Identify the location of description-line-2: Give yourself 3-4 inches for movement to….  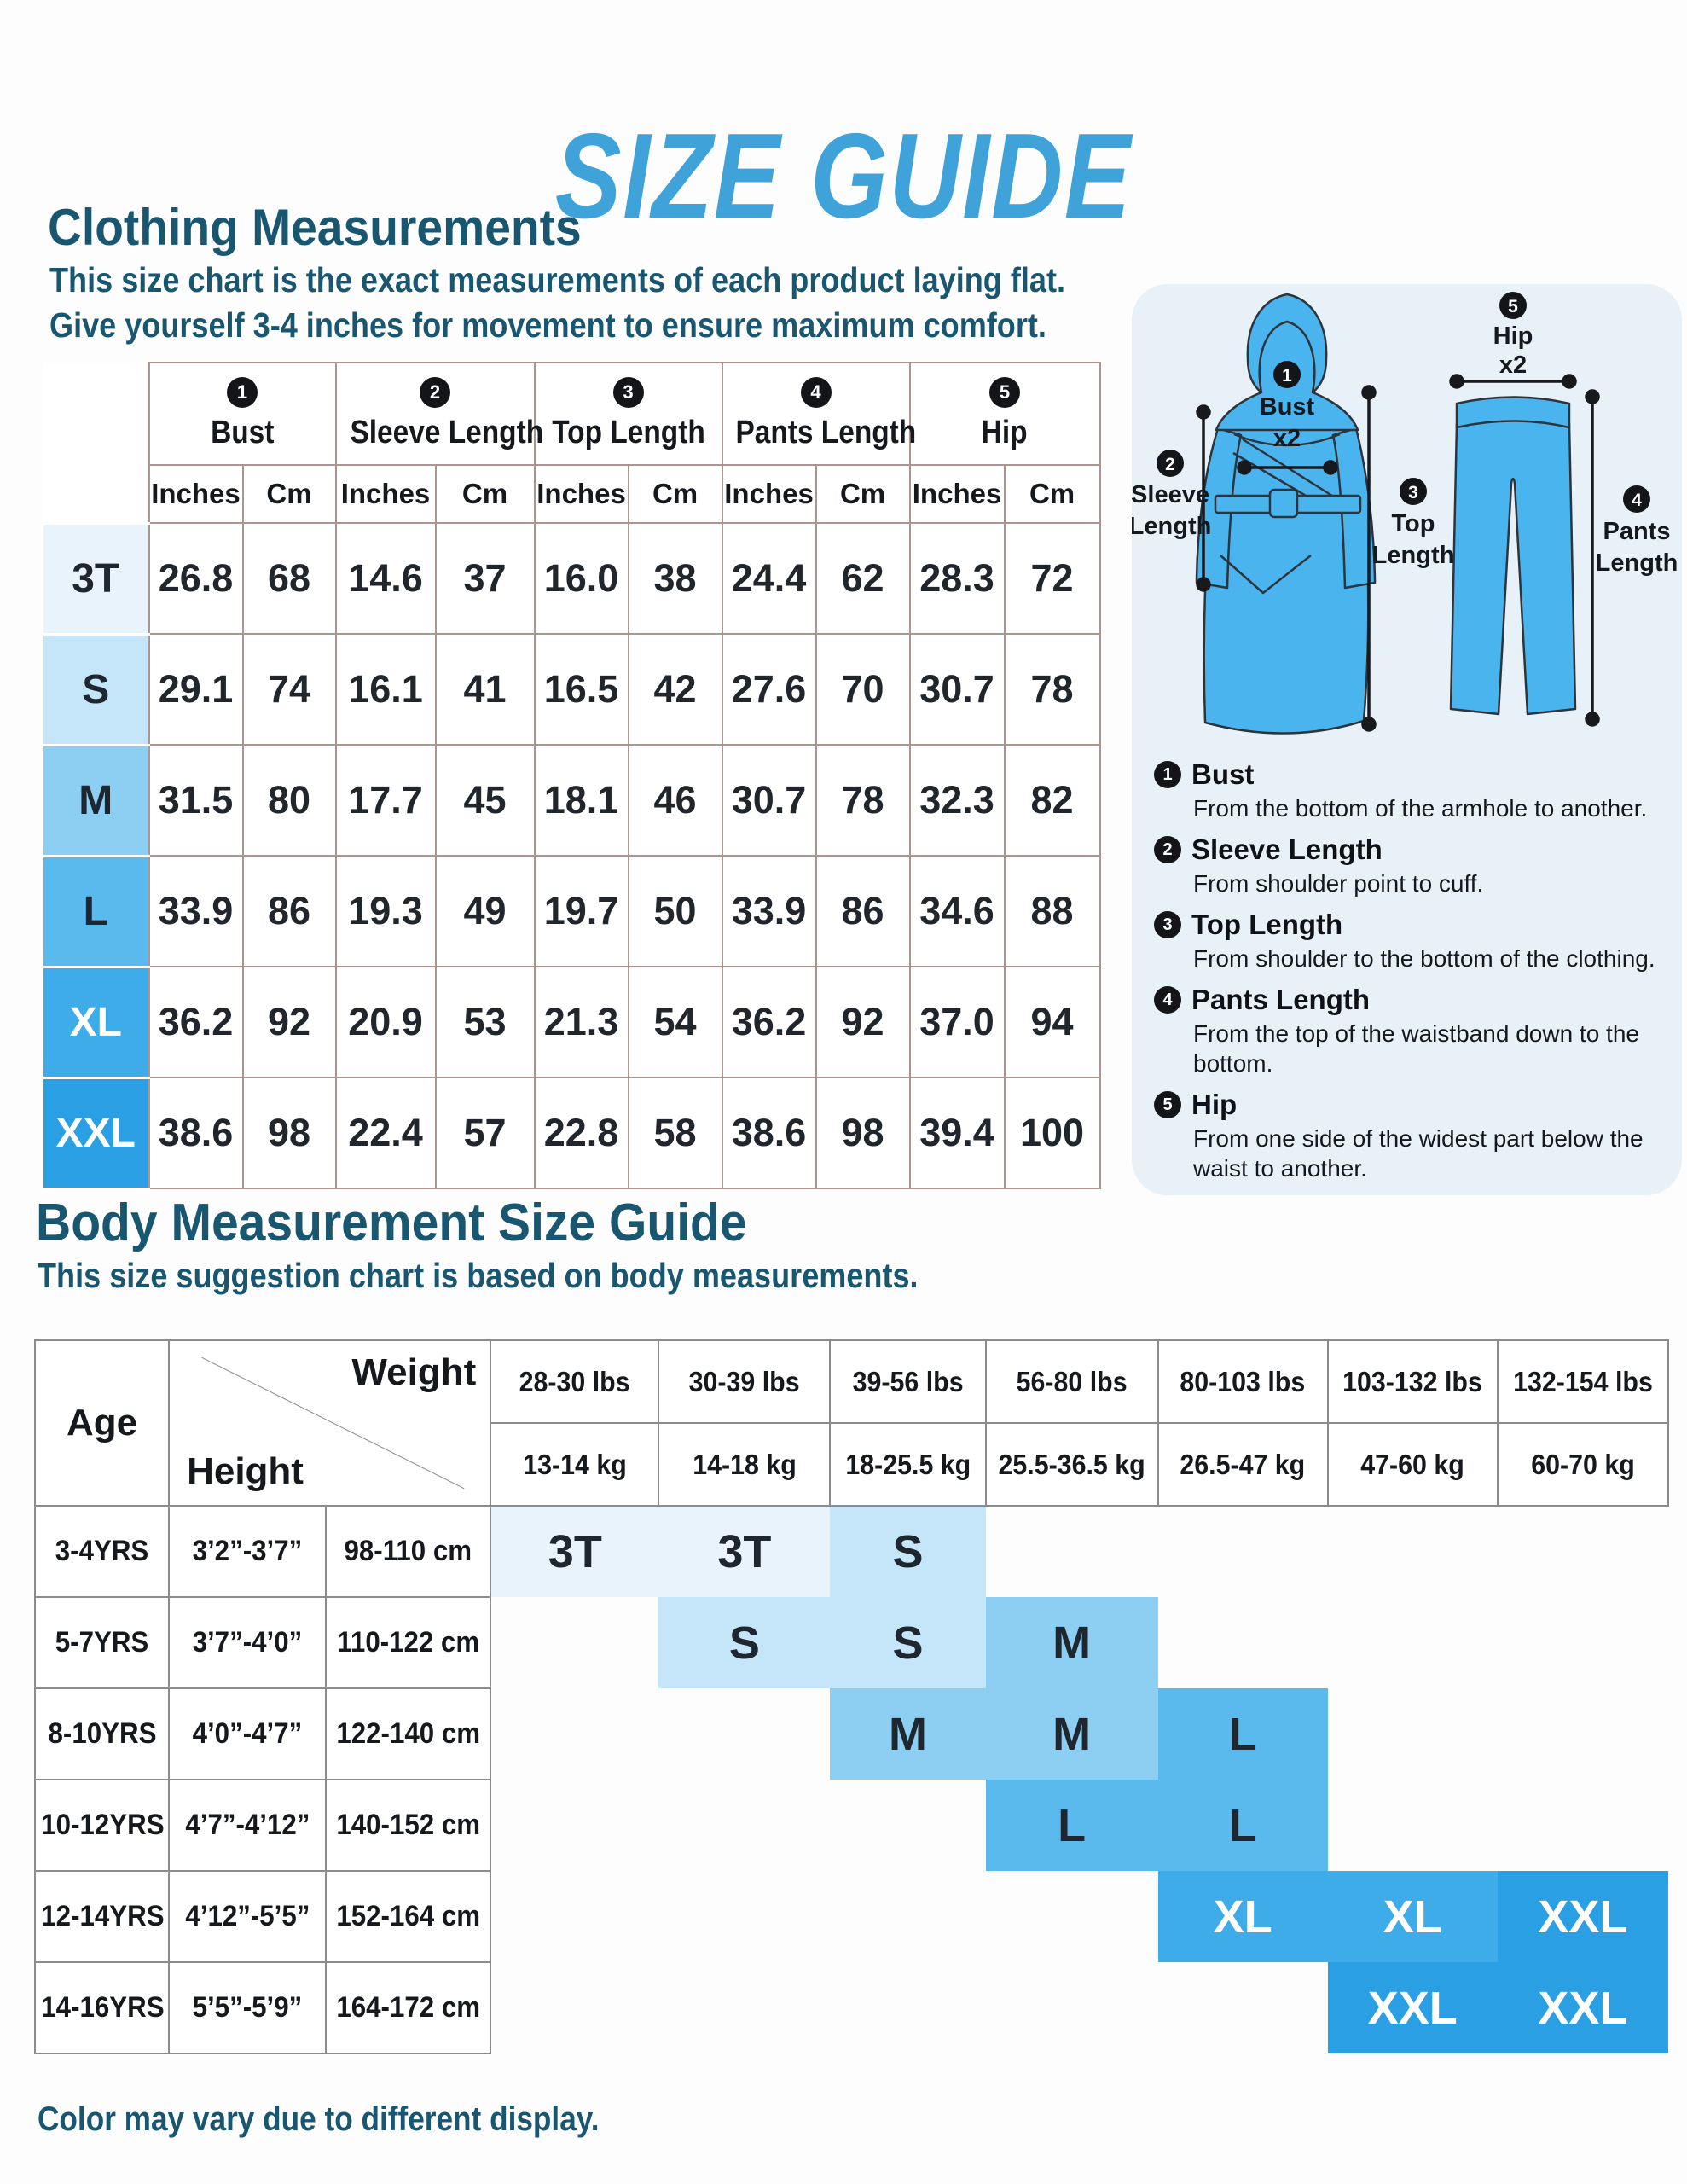
(547, 325).